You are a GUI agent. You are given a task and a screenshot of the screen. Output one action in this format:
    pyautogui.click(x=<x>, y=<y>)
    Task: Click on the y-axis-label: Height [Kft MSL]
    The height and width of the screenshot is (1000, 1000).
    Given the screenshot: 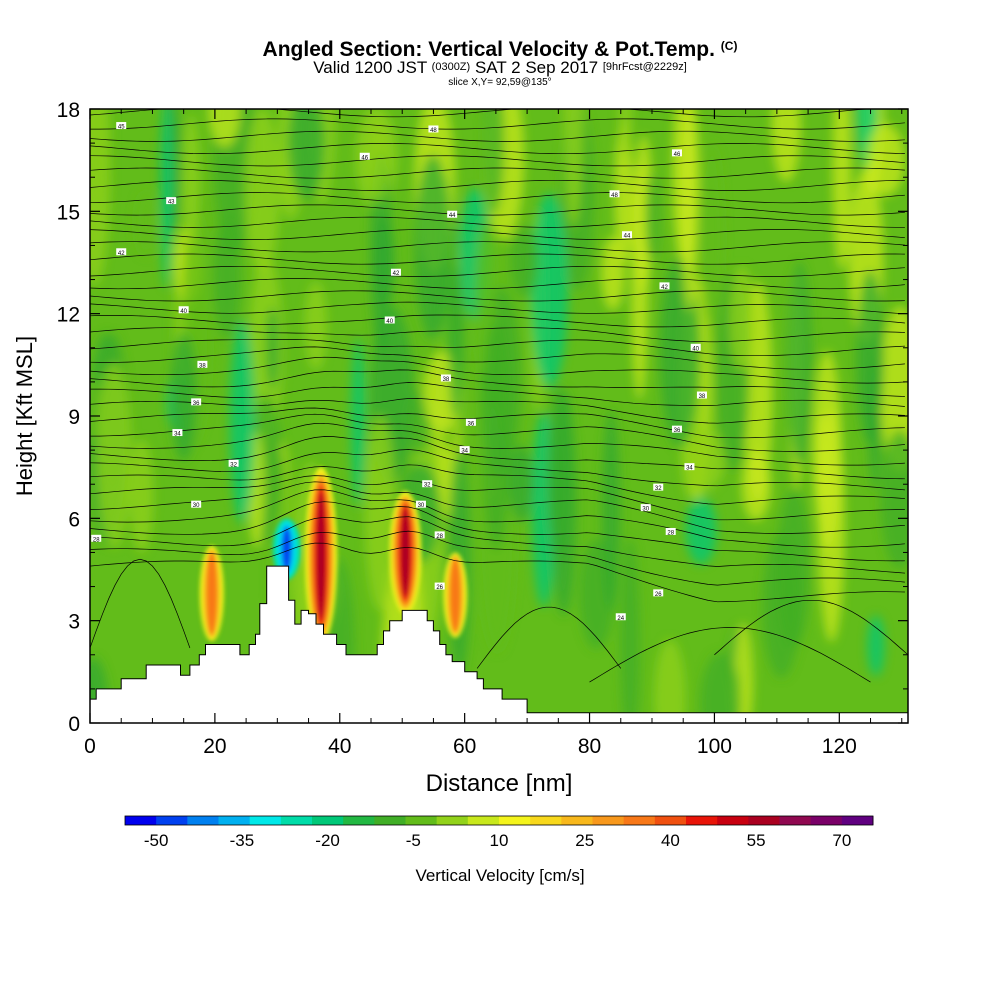 What is the action you would take?
    pyautogui.click(x=24, y=416)
    